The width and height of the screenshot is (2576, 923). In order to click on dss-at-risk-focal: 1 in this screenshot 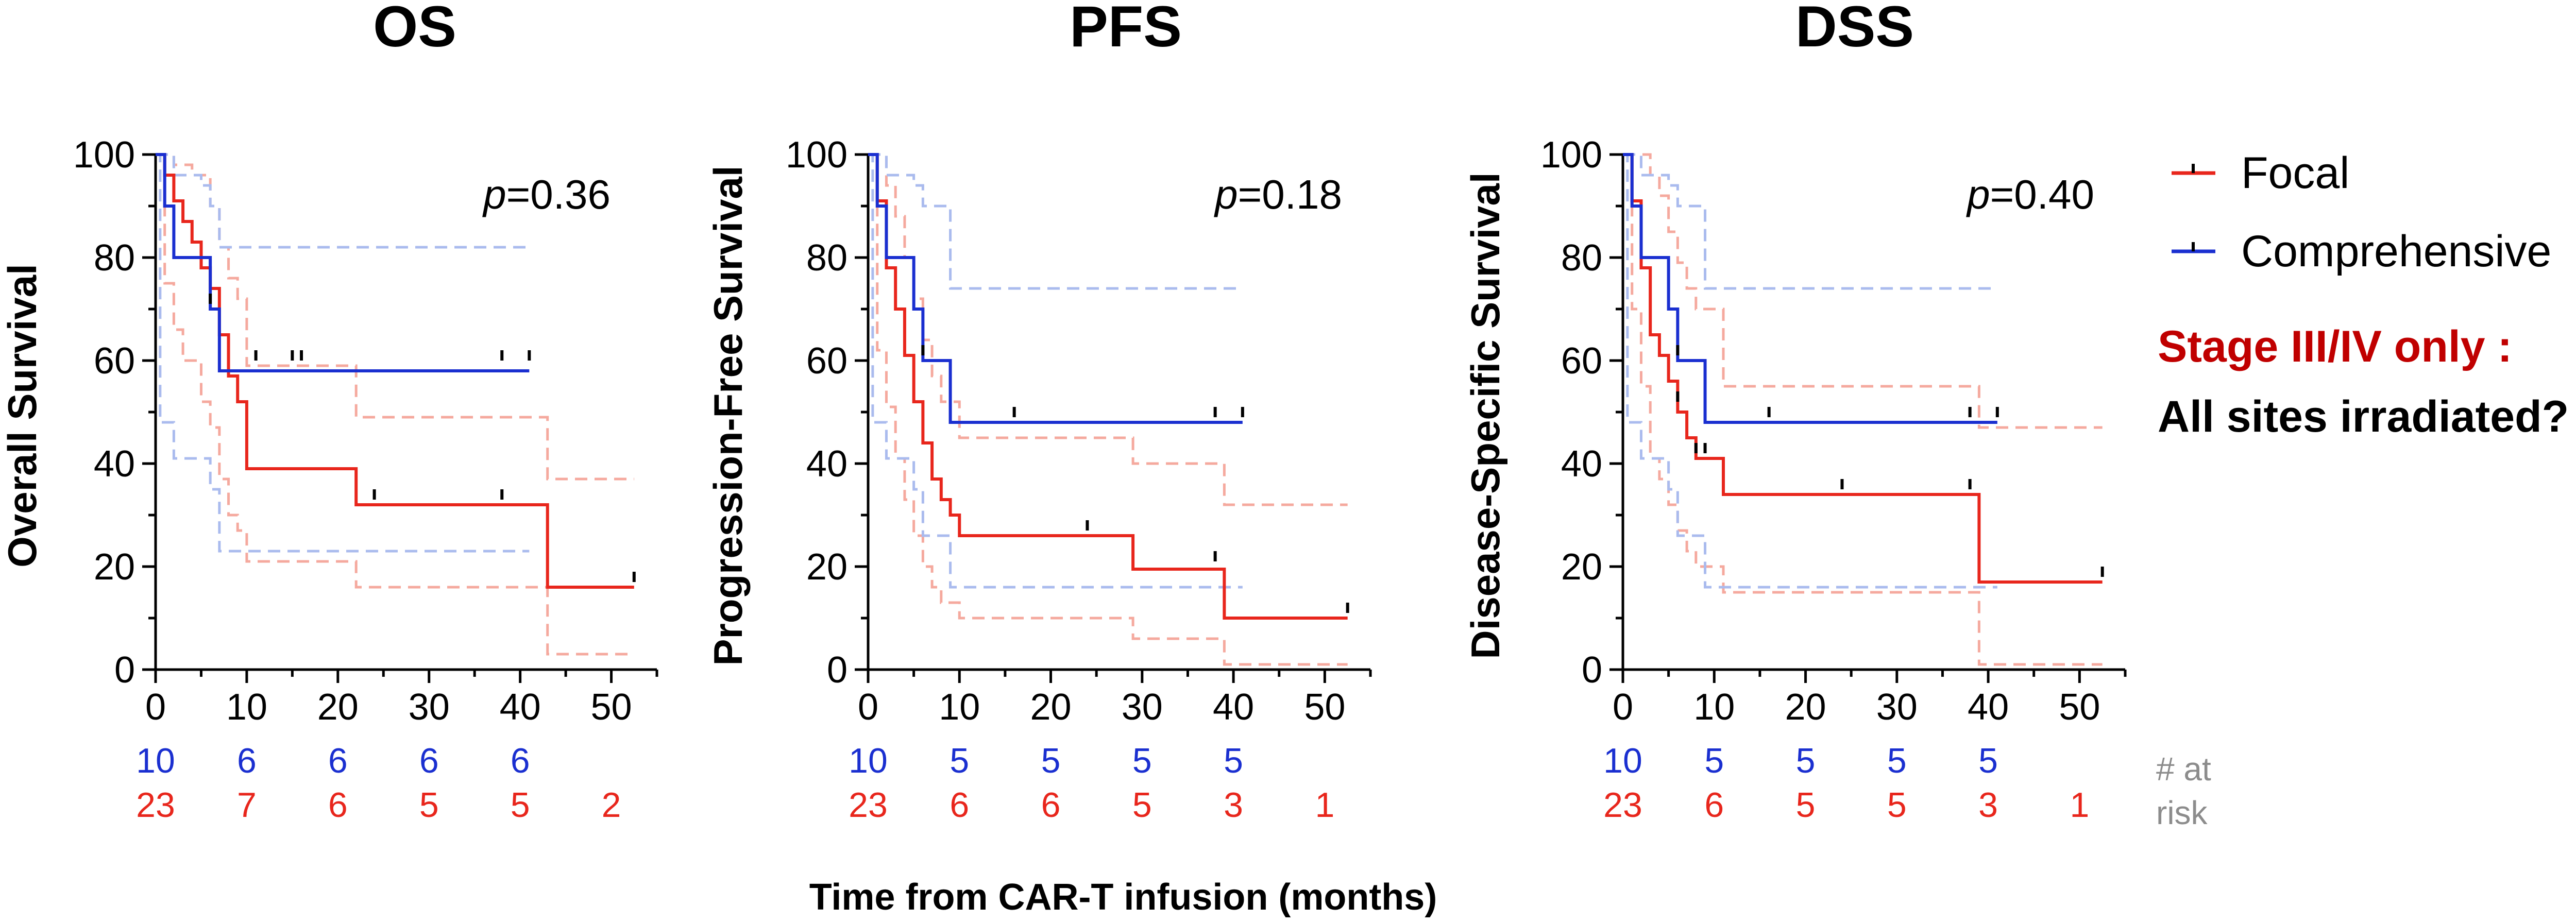, I will do `click(2079, 805)`.